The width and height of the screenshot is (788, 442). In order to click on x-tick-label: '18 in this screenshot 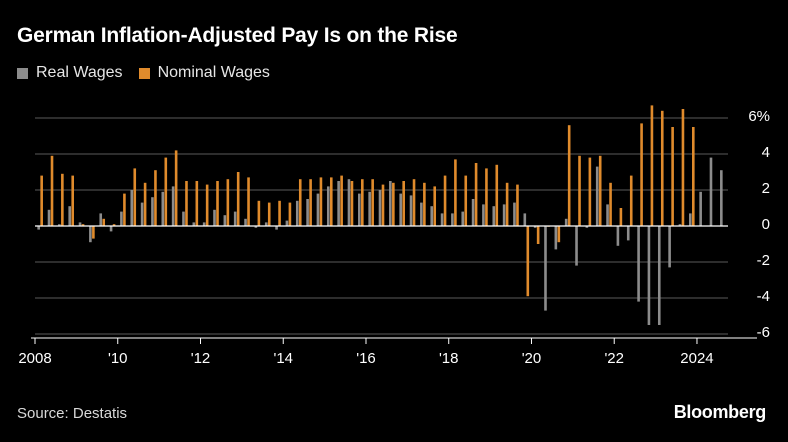, I will do `click(449, 358)`.